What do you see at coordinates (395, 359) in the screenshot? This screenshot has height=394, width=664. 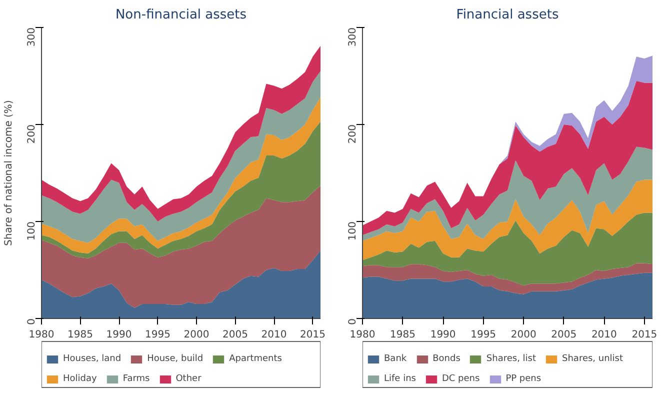 I see `legend-label: Bank` at bounding box center [395, 359].